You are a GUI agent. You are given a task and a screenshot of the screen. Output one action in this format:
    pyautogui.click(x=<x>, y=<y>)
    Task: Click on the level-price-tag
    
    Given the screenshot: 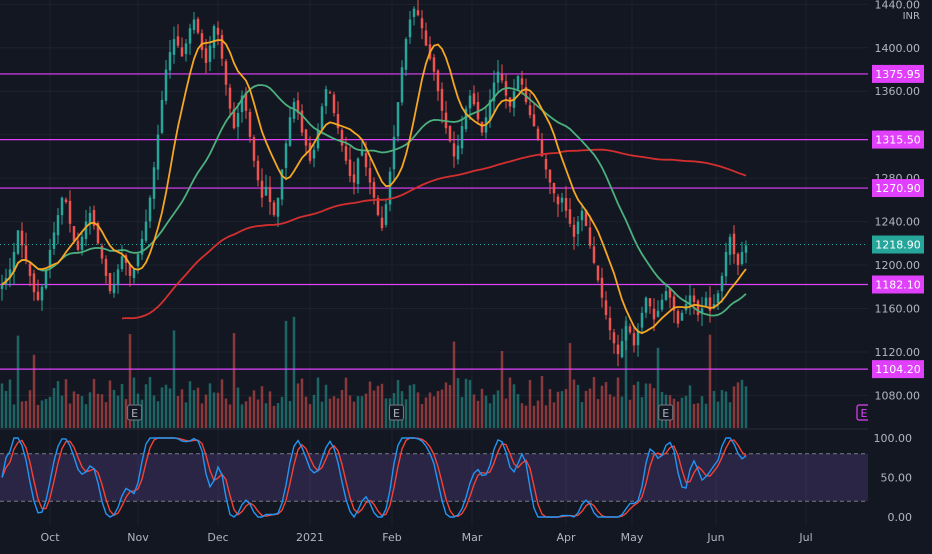 What is the action you would take?
    pyautogui.click(x=898, y=284)
    